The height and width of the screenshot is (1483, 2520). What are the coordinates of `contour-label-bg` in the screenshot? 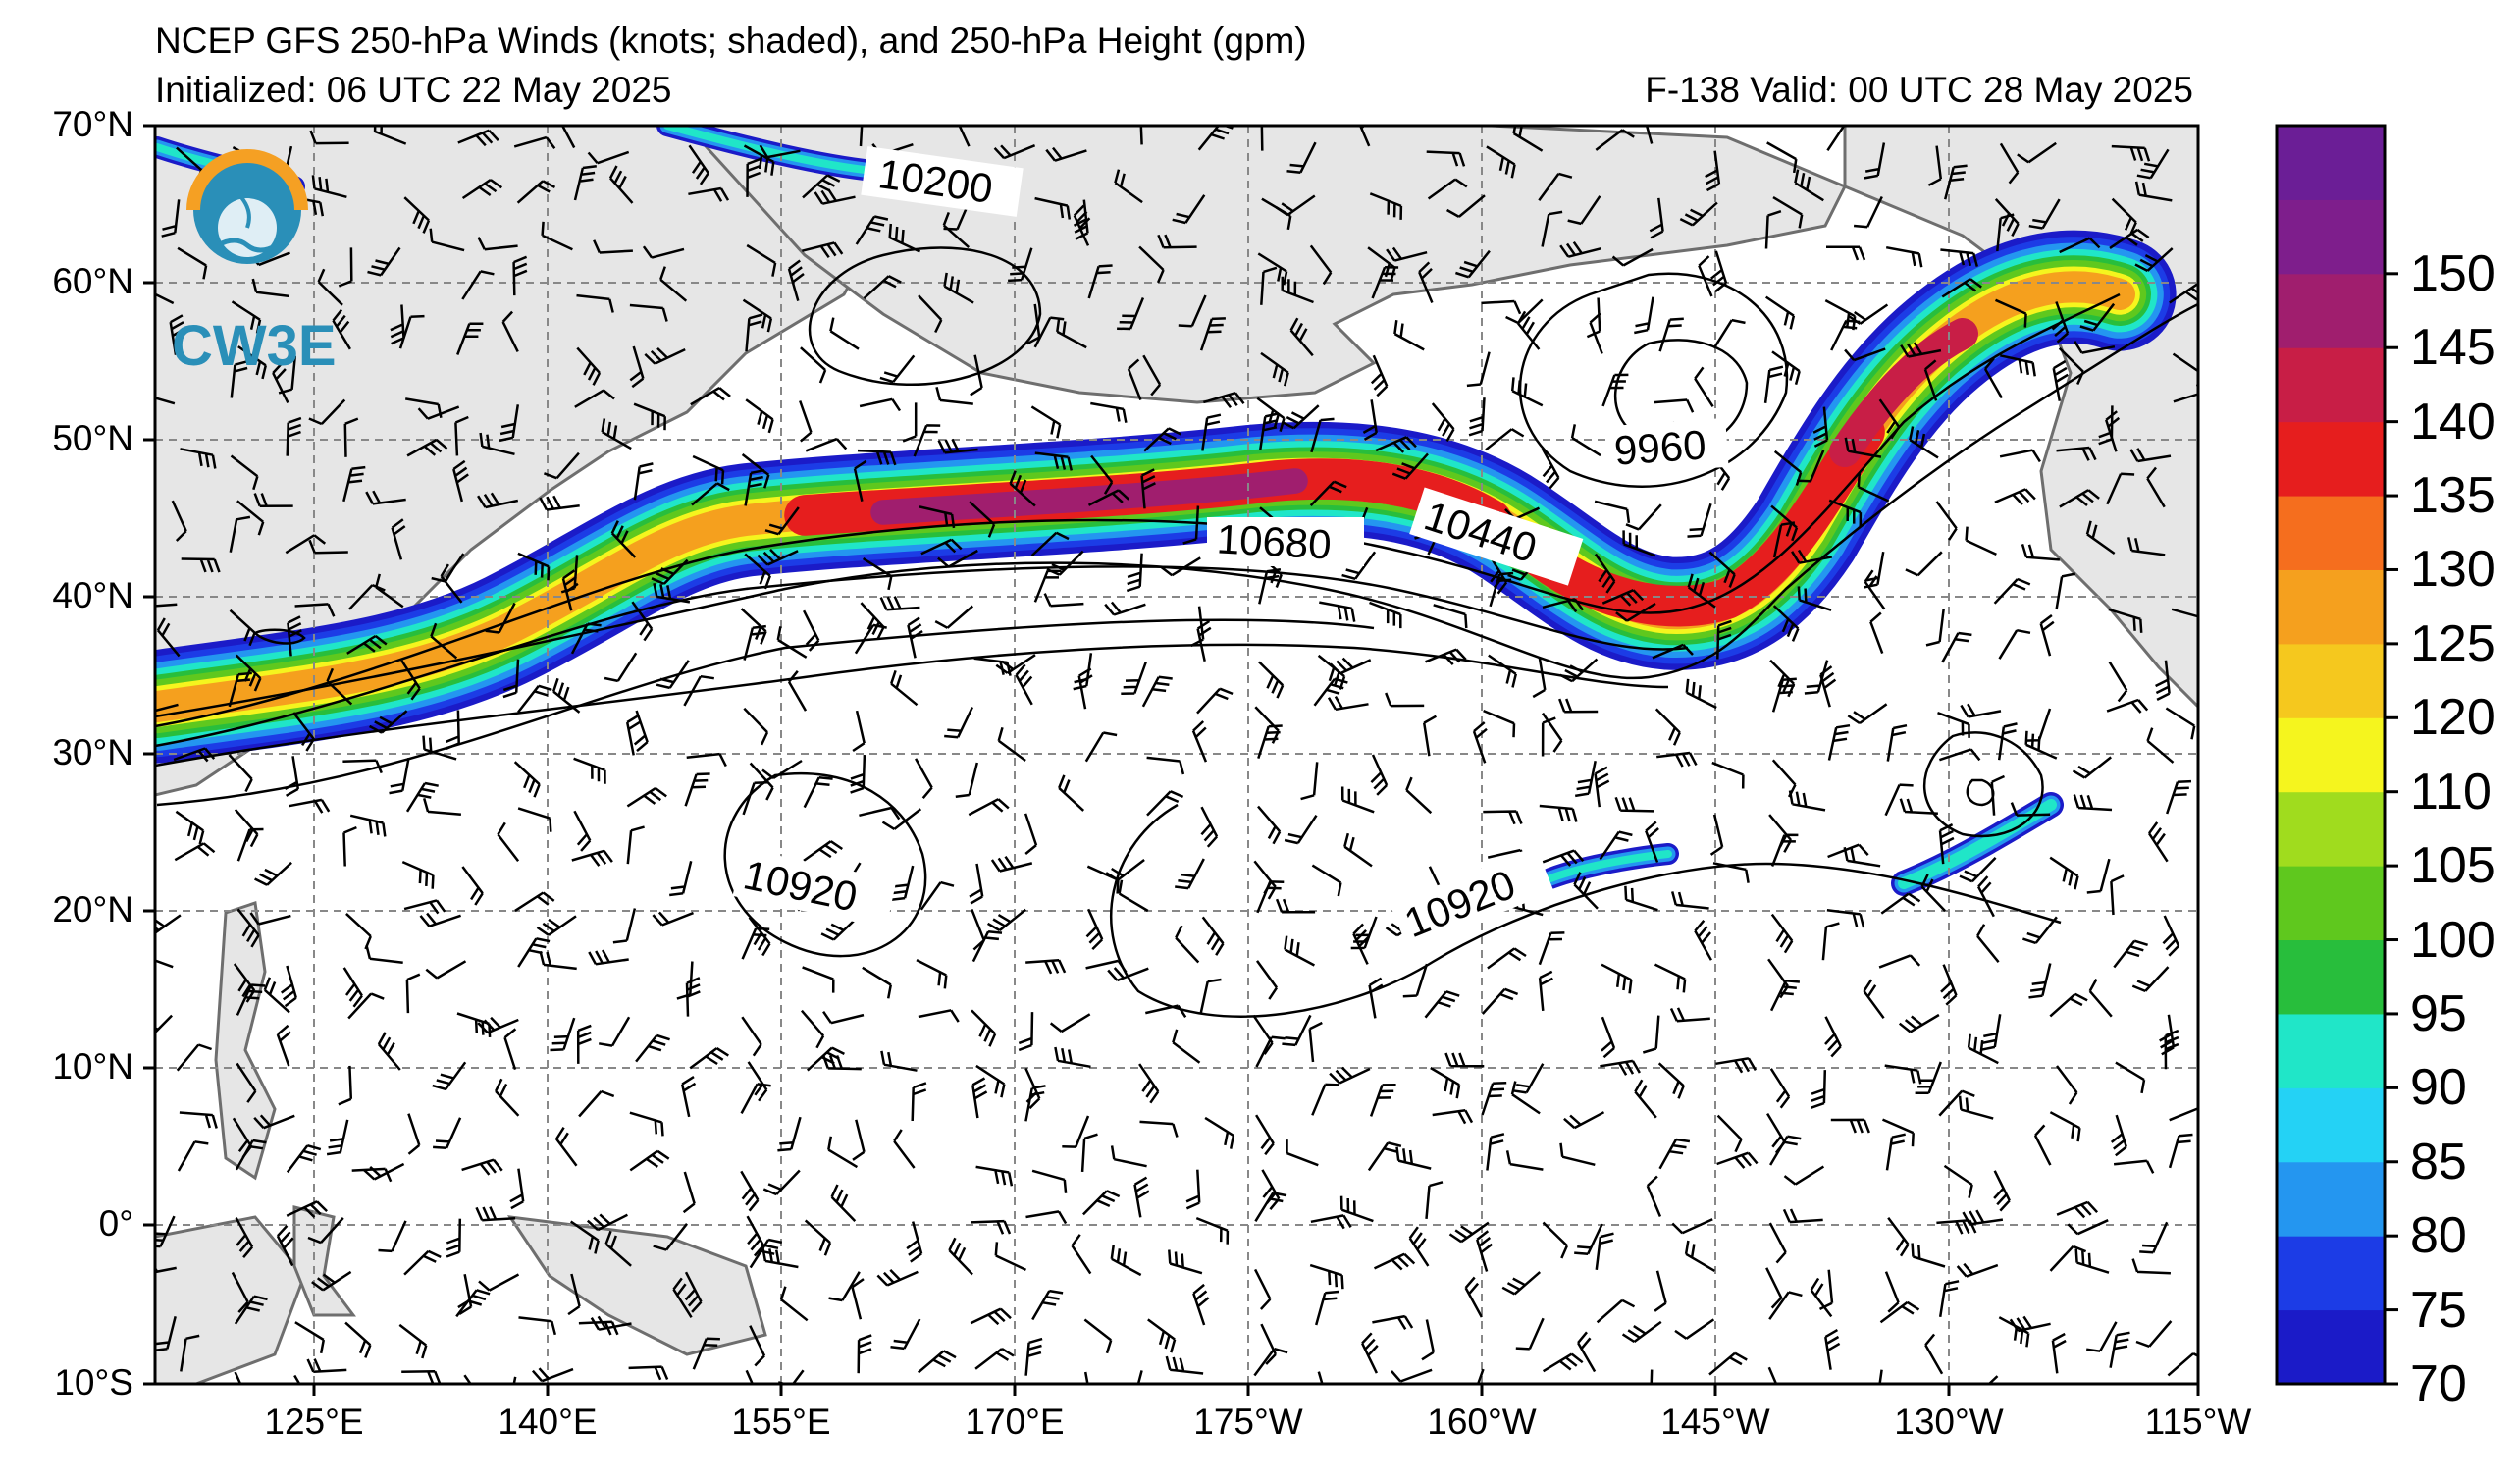 It's located at (1496, 536).